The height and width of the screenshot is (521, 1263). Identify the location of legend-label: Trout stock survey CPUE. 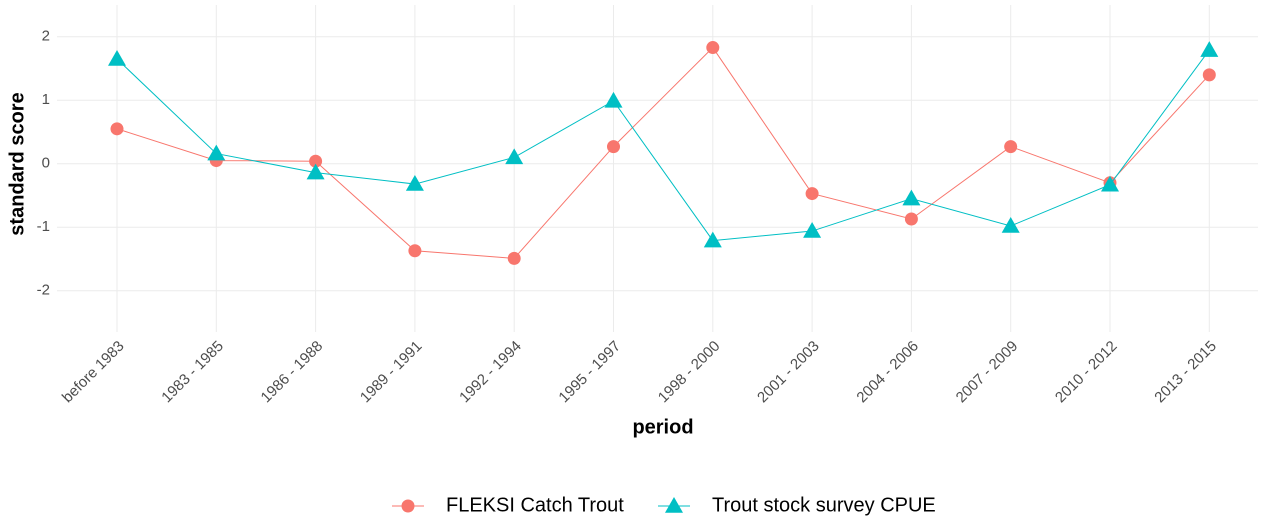
(824, 505).